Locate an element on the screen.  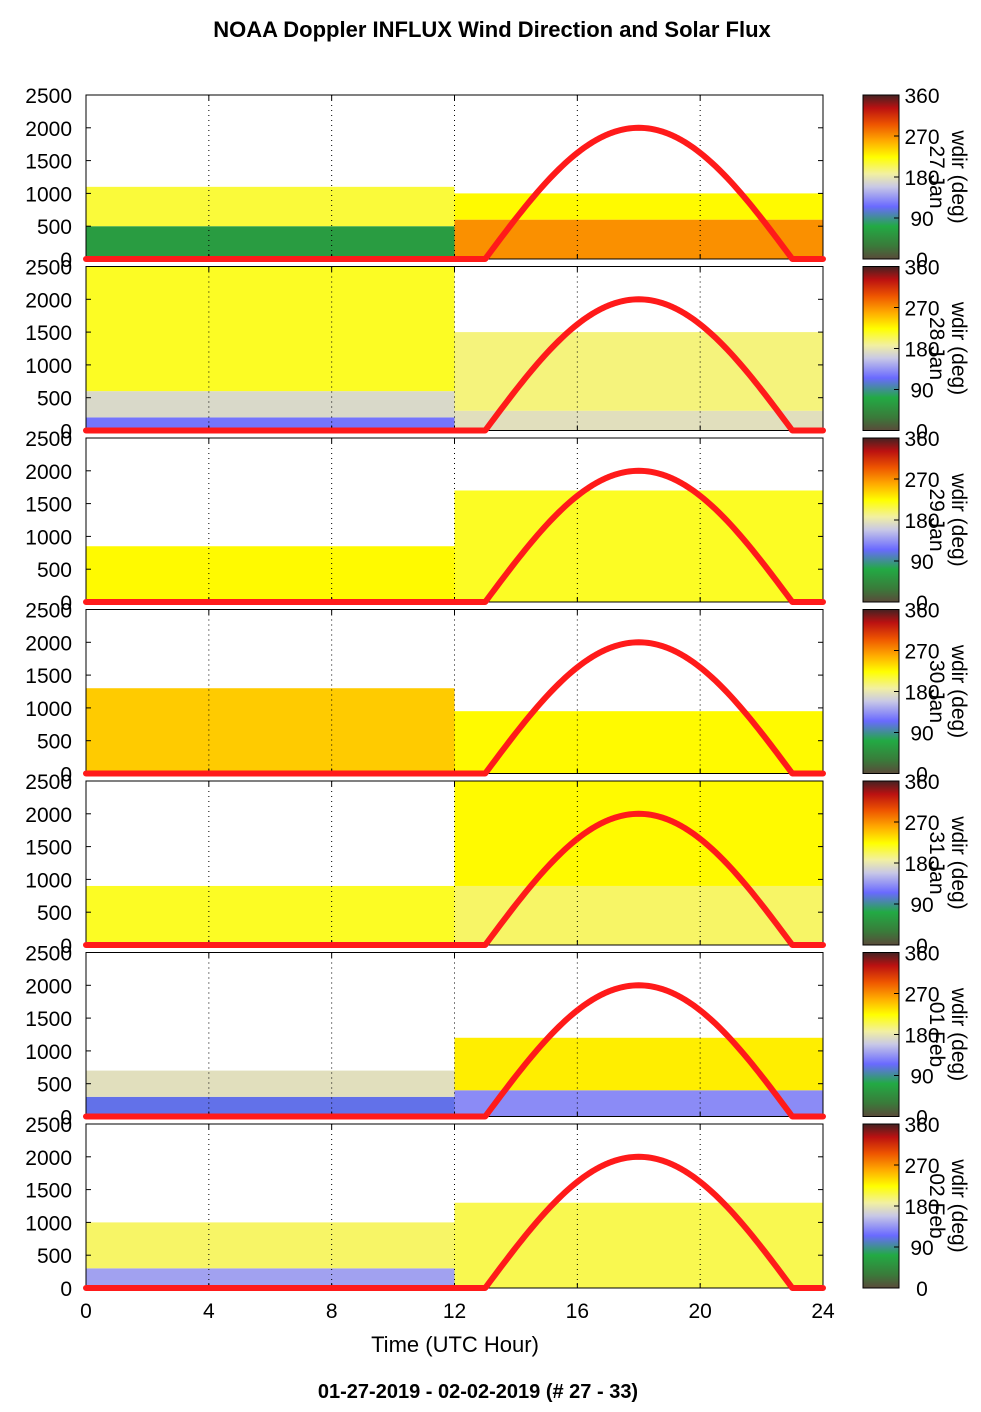
x-axis-label: Time (UTC Hour) is located at coordinates (455, 1344).